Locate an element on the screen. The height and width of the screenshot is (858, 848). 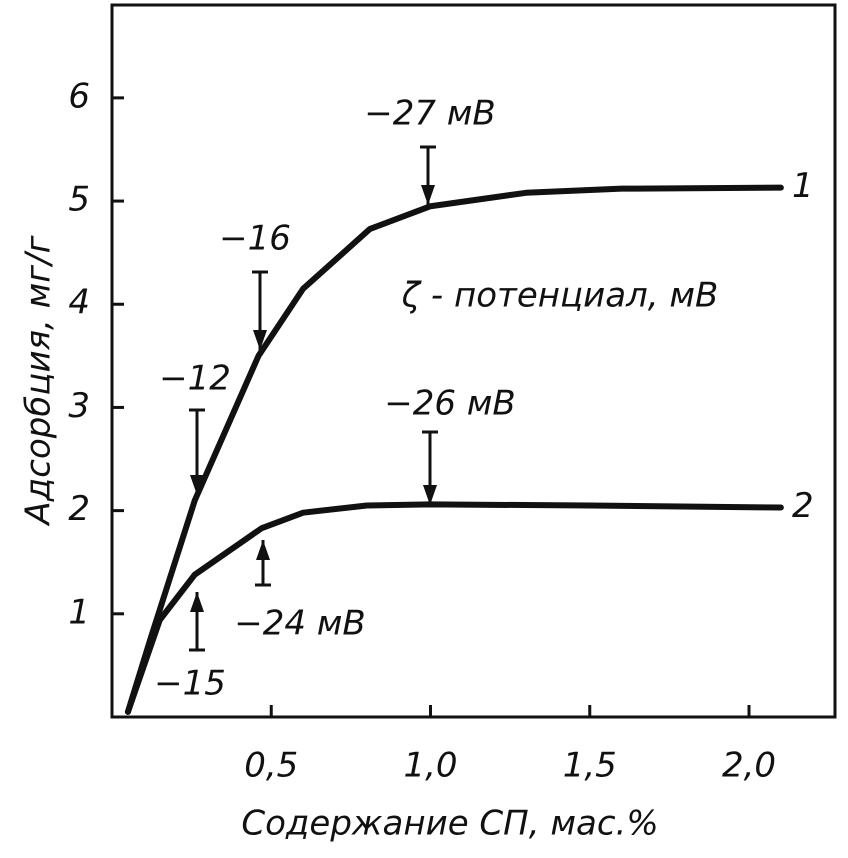
series-label: 1 is located at coordinates (803, 186).